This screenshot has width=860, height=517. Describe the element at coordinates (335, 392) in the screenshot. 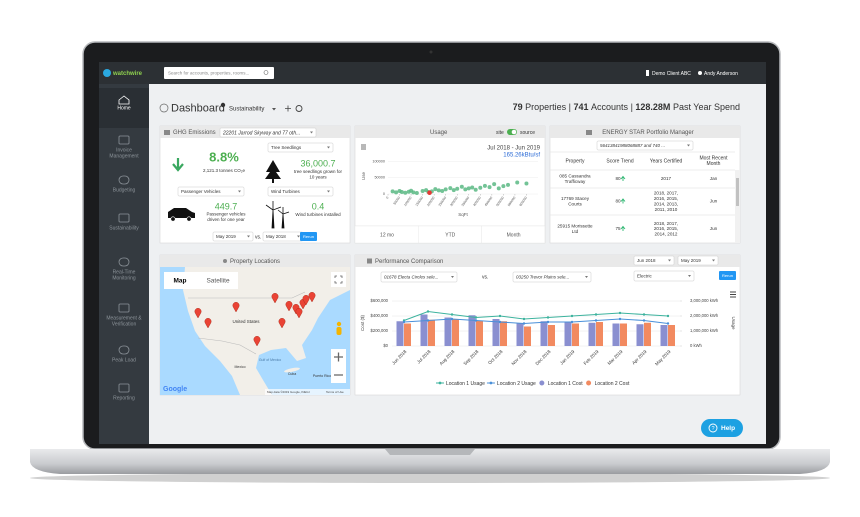

I see `map-terms: Terms of Use` at that location.